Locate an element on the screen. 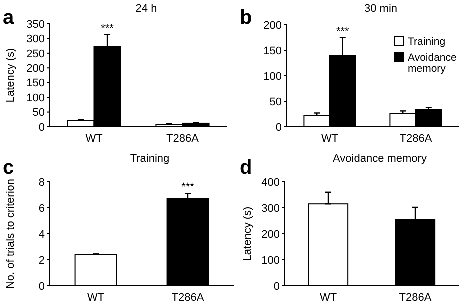 This screenshot has width=474, height=304. text: b is located at coordinates (246, 18).